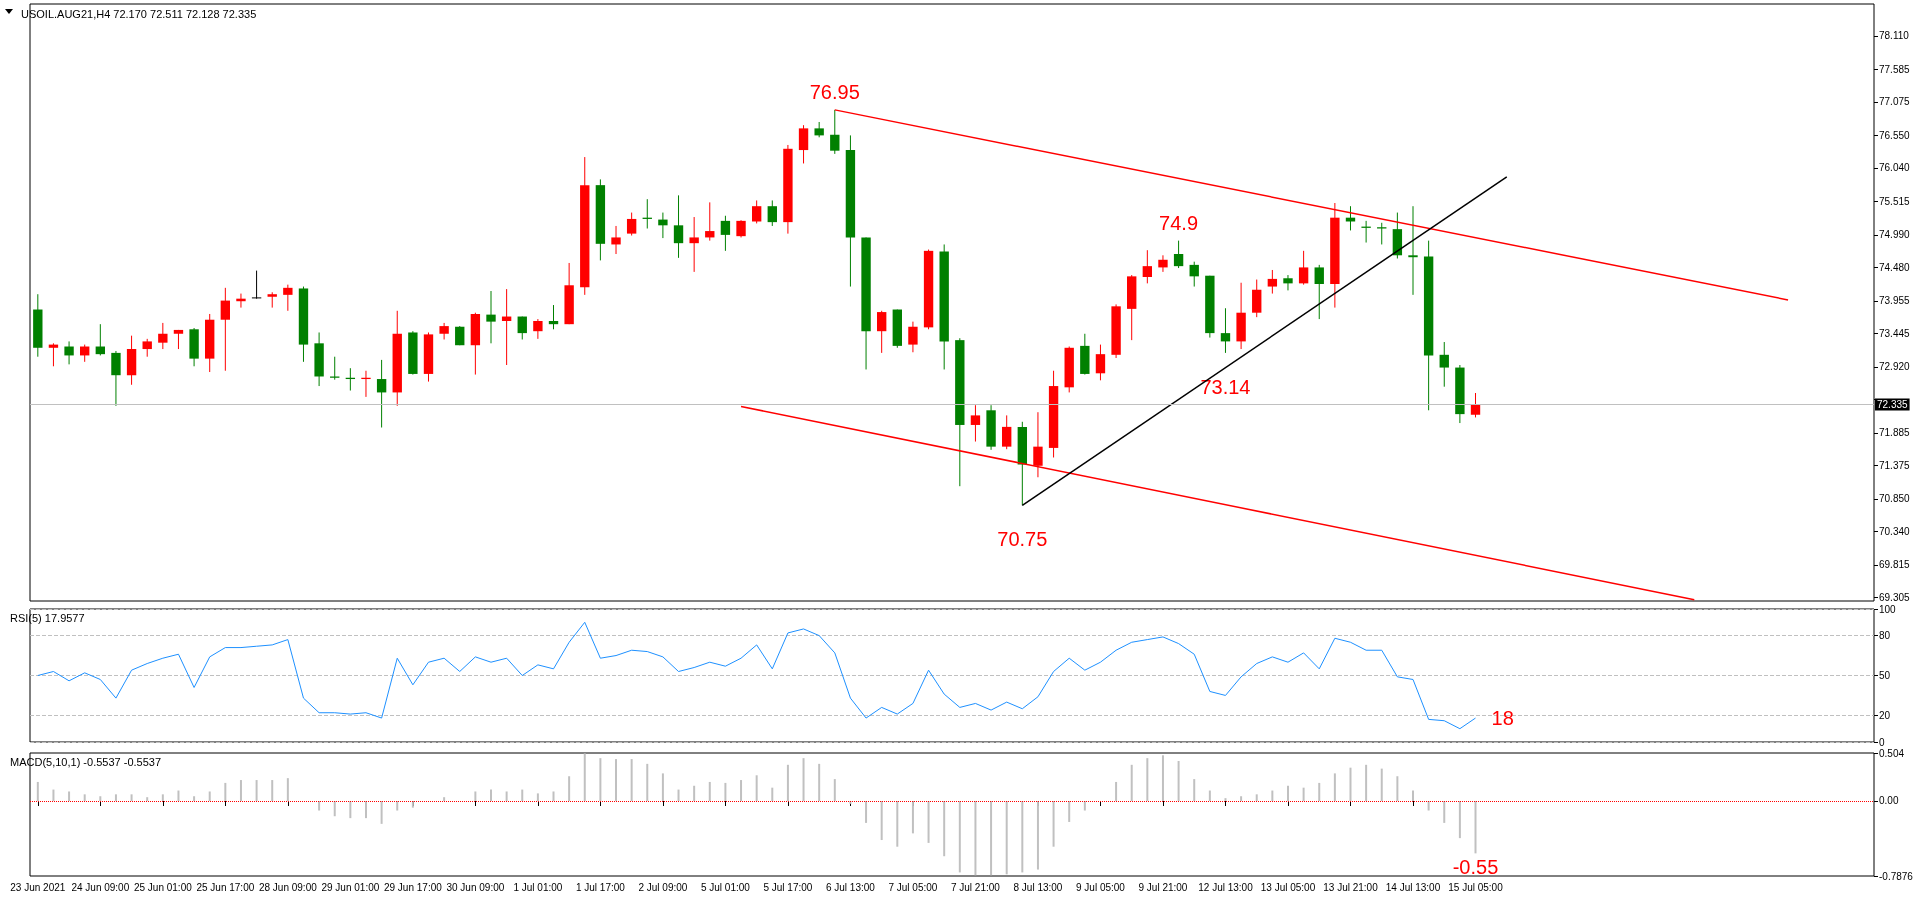 The width and height of the screenshot is (1920, 900). Describe the element at coordinates (1038, 887) in the screenshot. I see `x-tick-label: 8 Jul 13:00` at that location.